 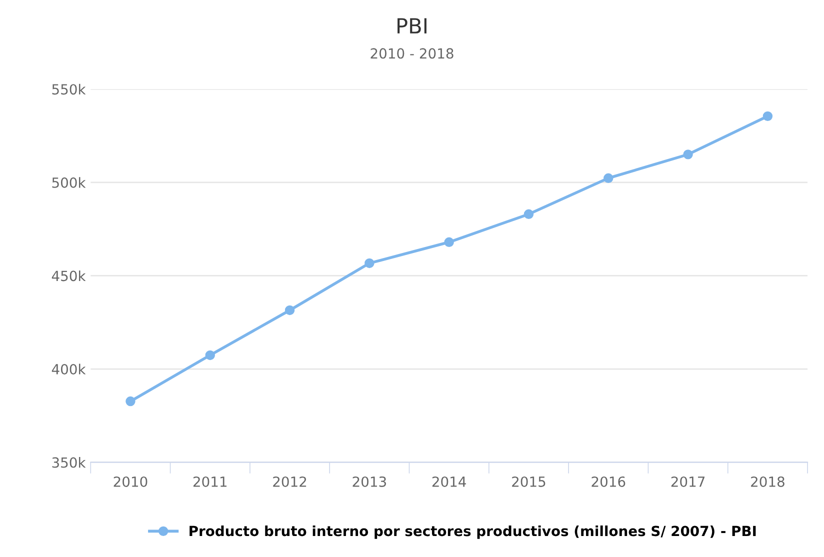 What do you see at coordinates (369, 481) in the screenshot?
I see `x-tick-label: 2013` at bounding box center [369, 481].